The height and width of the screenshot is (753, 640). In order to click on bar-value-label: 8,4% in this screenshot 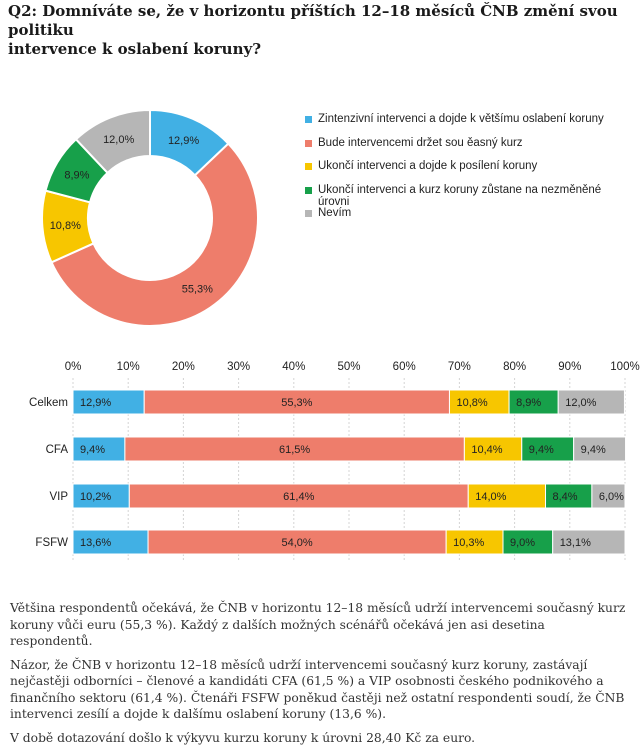, I will do `click(565, 497)`.